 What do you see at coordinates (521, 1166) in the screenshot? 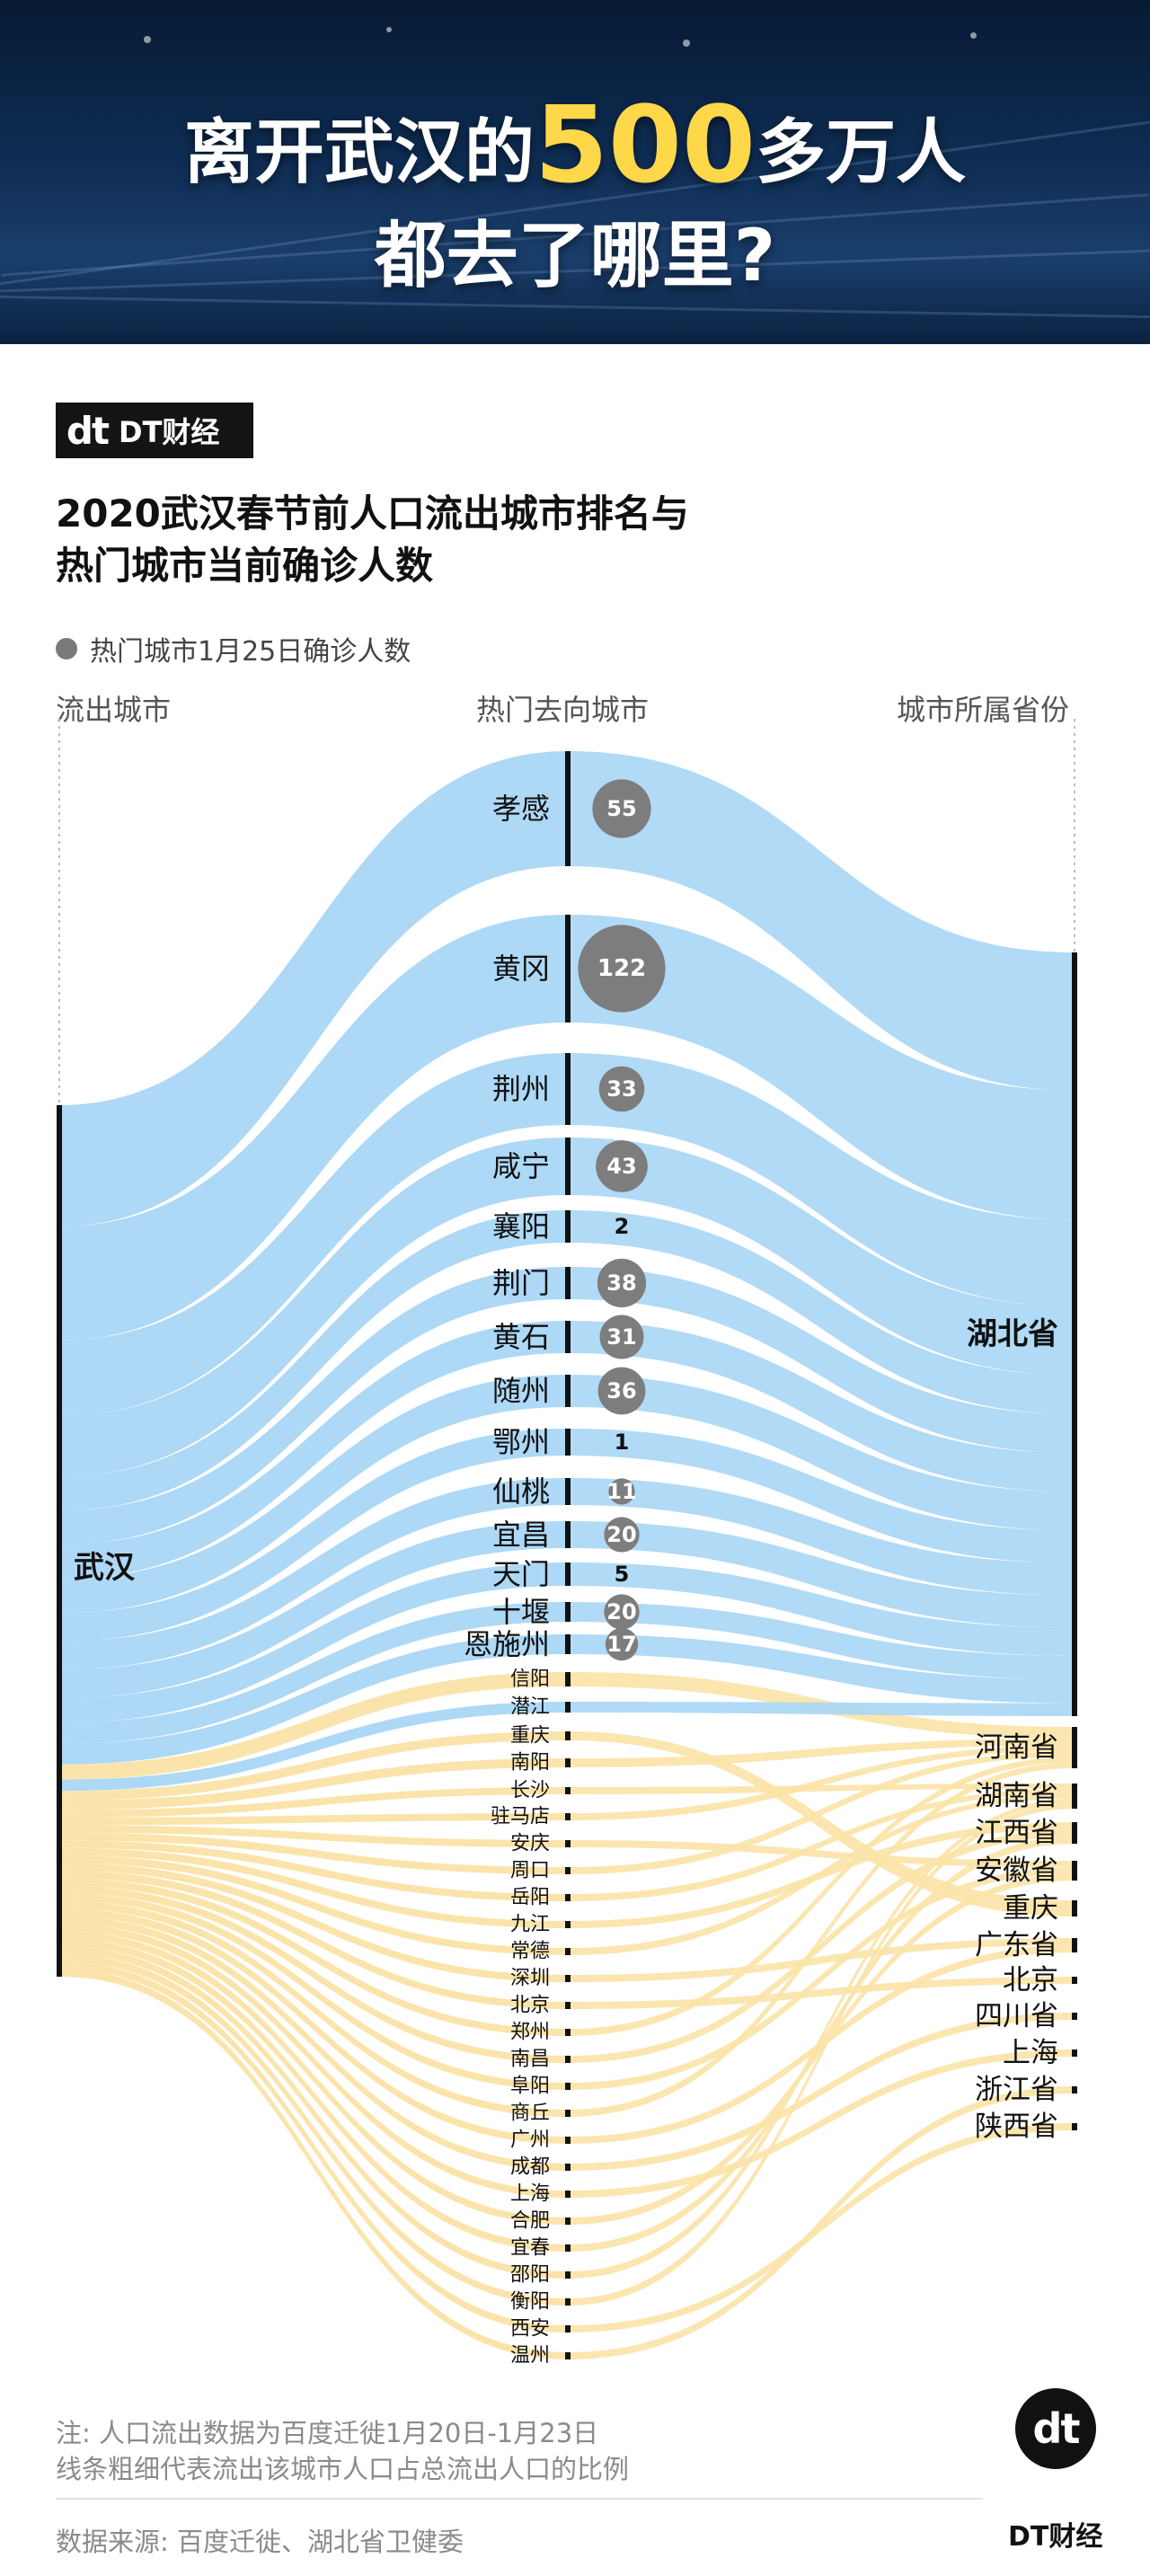
I see `city-label: 咸宁` at bounding box center [521, 1166].